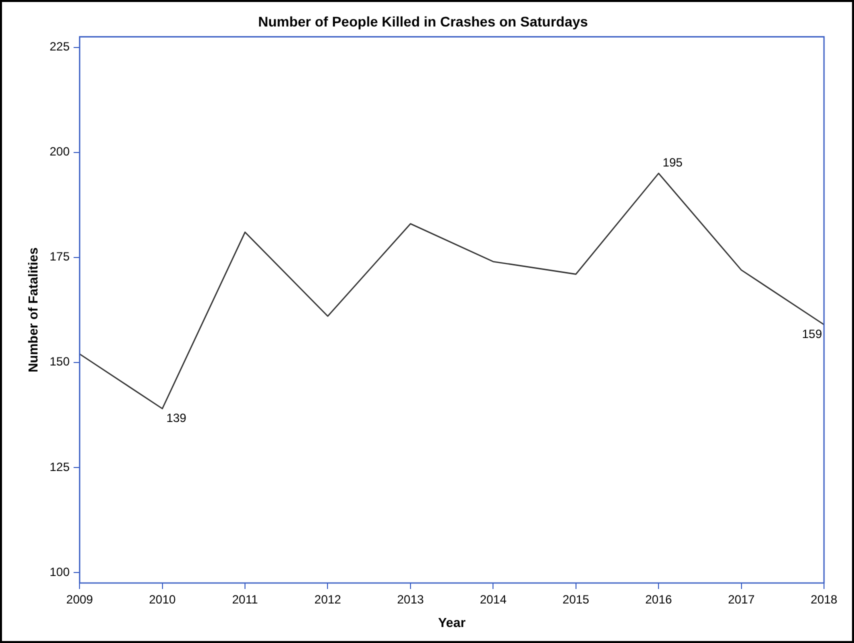 This screenshot has height=643, width=854. Describe the element at coordinates (328, 599) in the screenshot. I see `x-tick-label: 2012` at that location.